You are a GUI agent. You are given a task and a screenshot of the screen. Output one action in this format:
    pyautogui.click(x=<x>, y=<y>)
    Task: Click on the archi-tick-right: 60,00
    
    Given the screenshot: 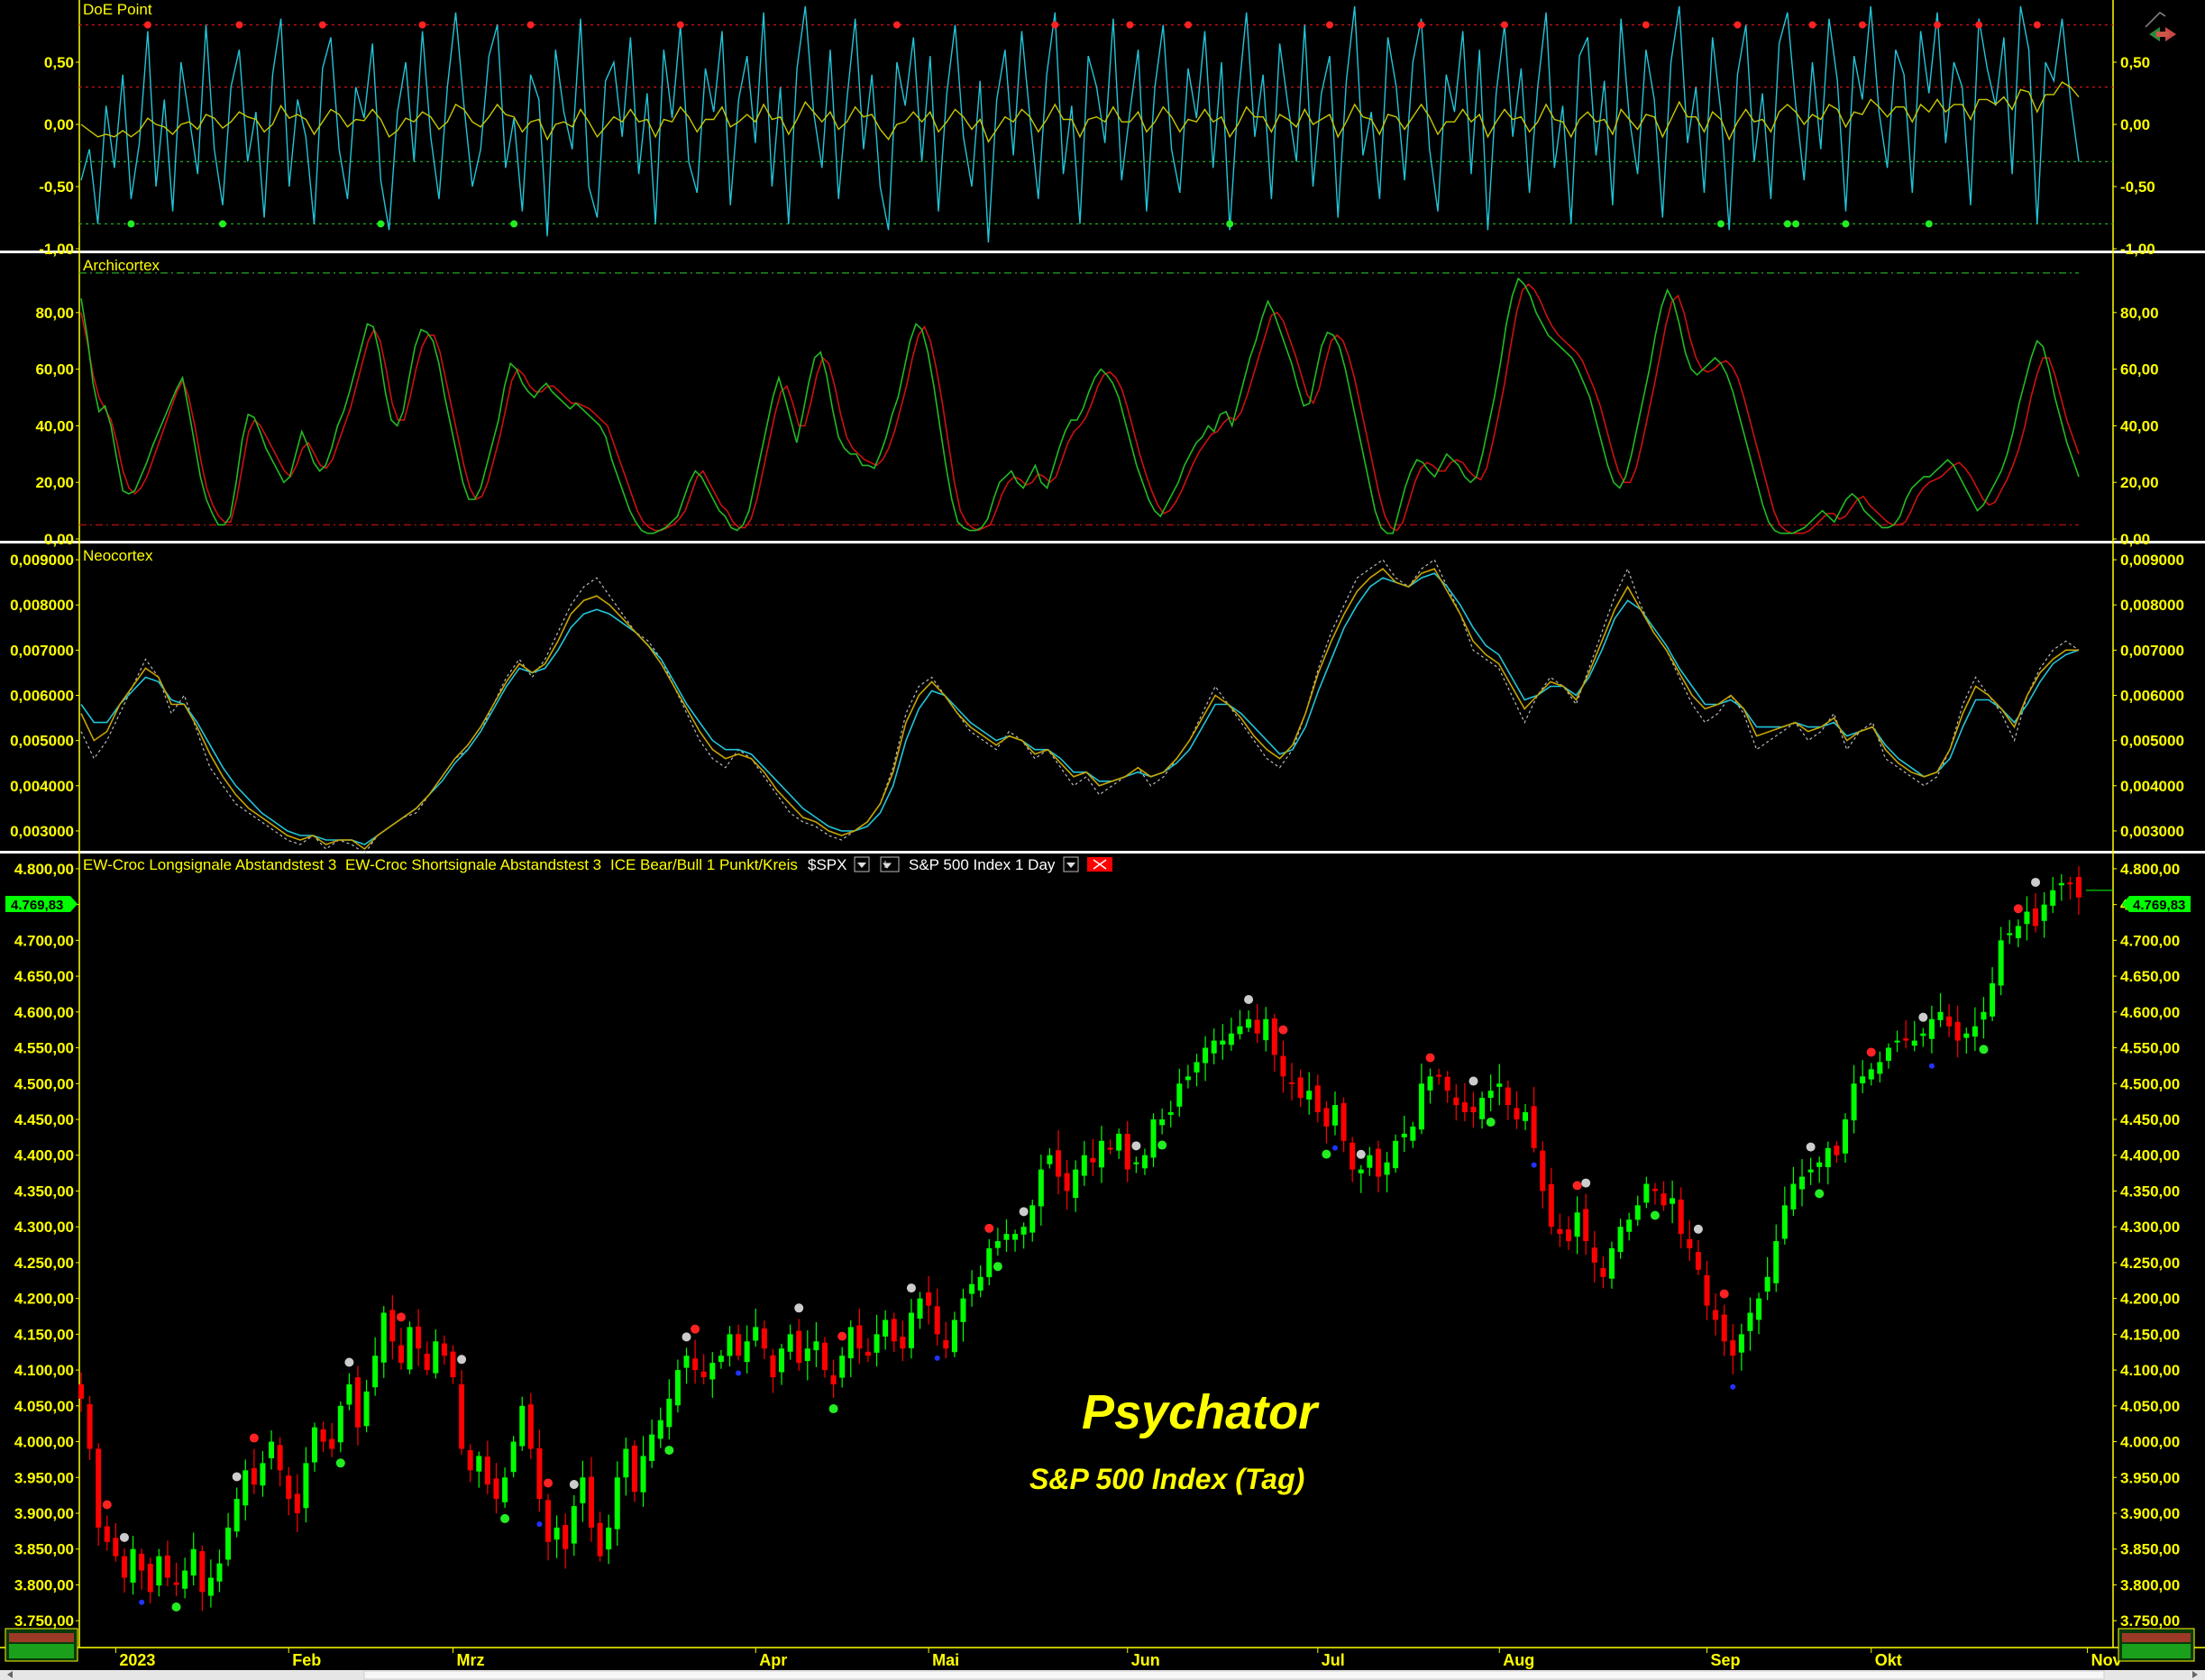 What is the action you would take?
    pyautogui.click(x=2139, y=370)
    